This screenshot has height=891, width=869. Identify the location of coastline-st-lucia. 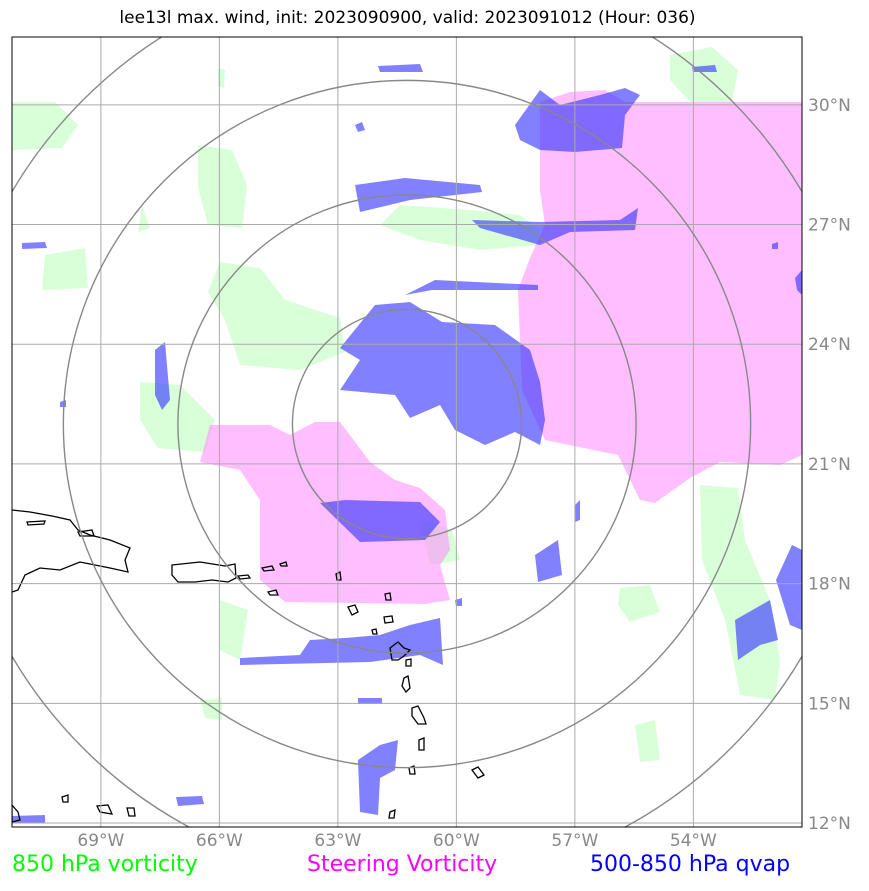
(421, 744).